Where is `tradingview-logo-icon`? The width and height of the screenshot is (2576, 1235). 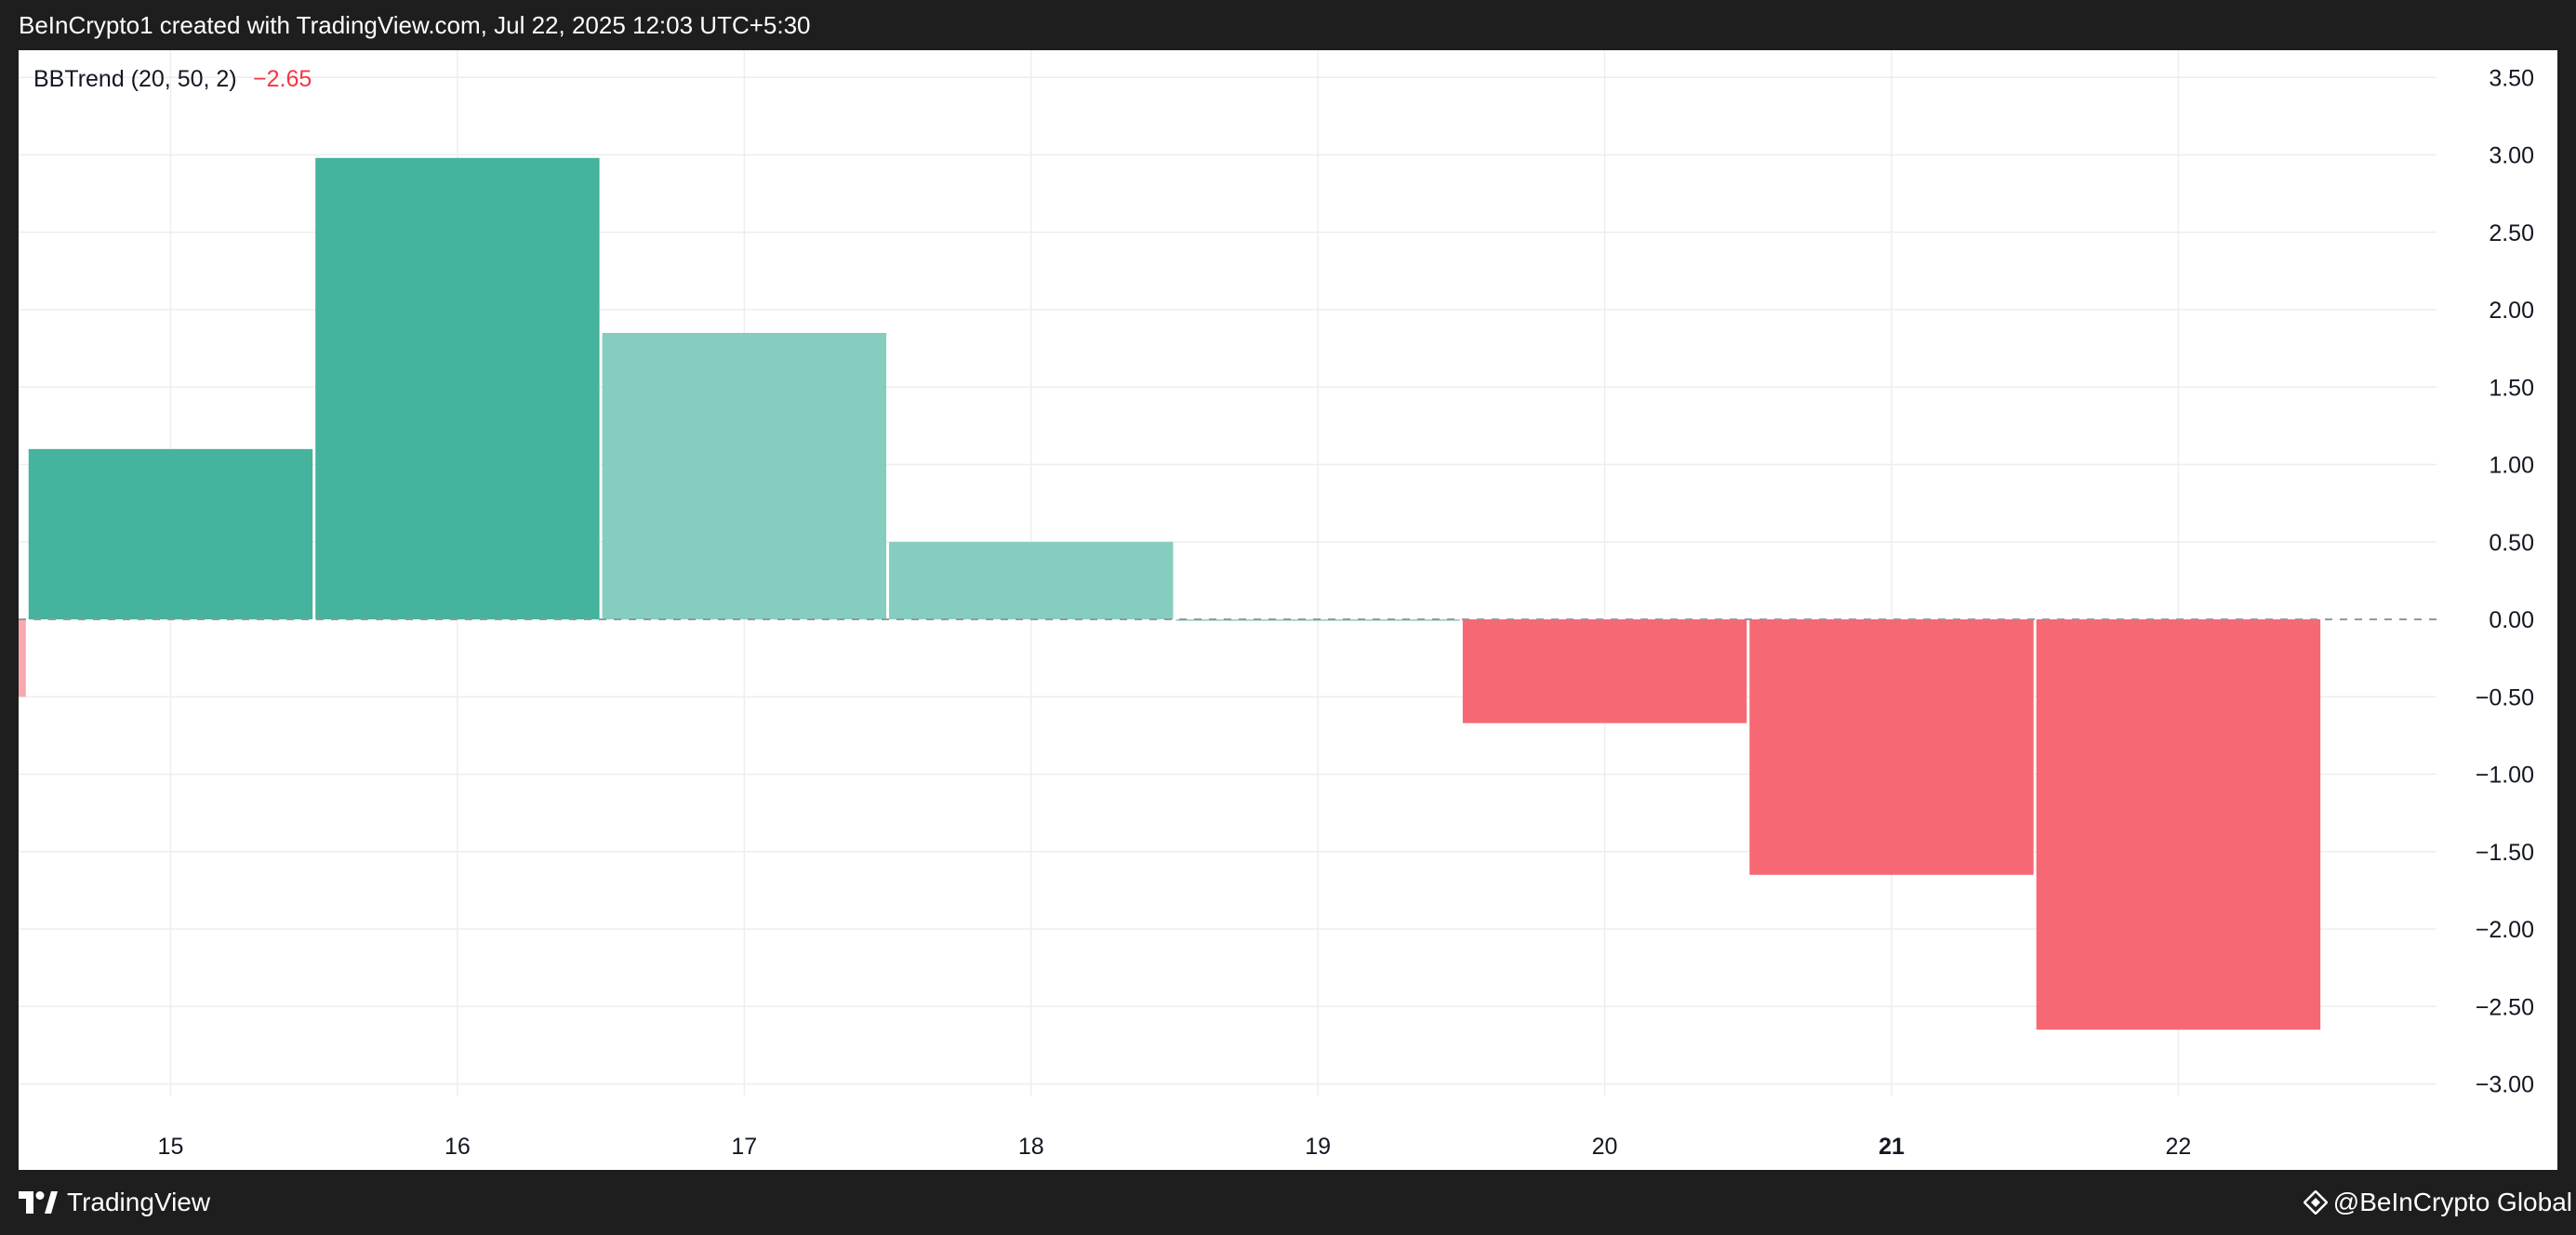
tradingview-logo-icon is located at coordinates (38, 1202).